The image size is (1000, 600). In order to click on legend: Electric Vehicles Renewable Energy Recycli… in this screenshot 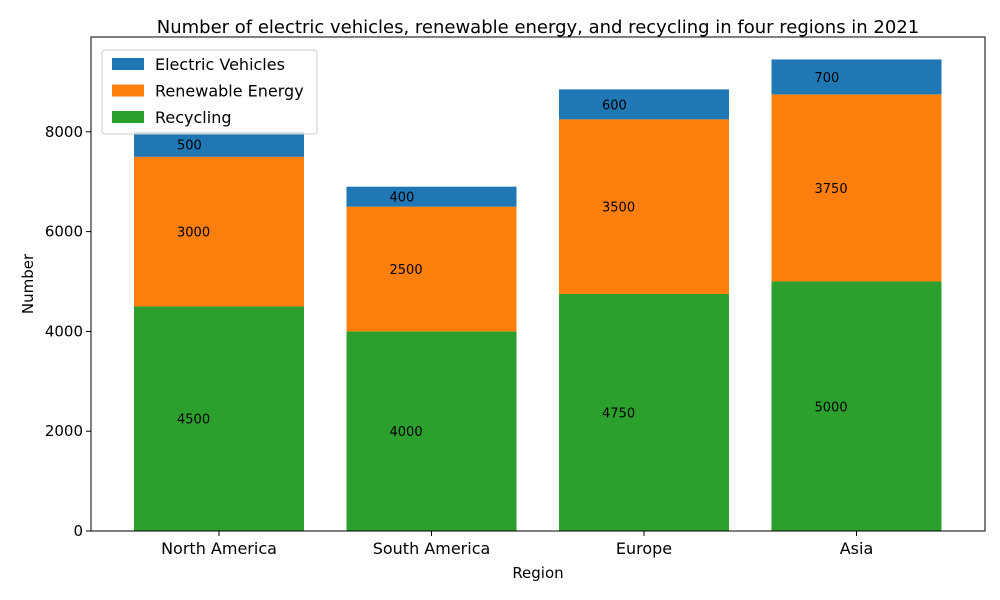, I will do `click(209, 92)`.